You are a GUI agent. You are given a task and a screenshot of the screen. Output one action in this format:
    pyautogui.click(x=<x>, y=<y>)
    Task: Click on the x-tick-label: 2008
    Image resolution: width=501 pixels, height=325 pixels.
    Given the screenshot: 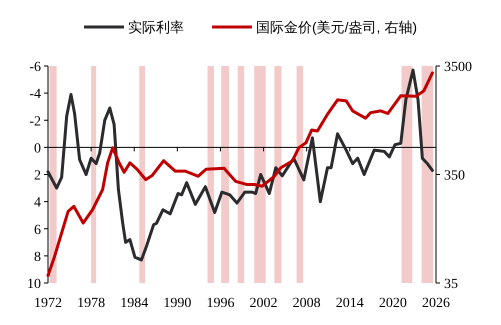 What is the action you would take?
    pyautogui.click(x=306, y=303)
    